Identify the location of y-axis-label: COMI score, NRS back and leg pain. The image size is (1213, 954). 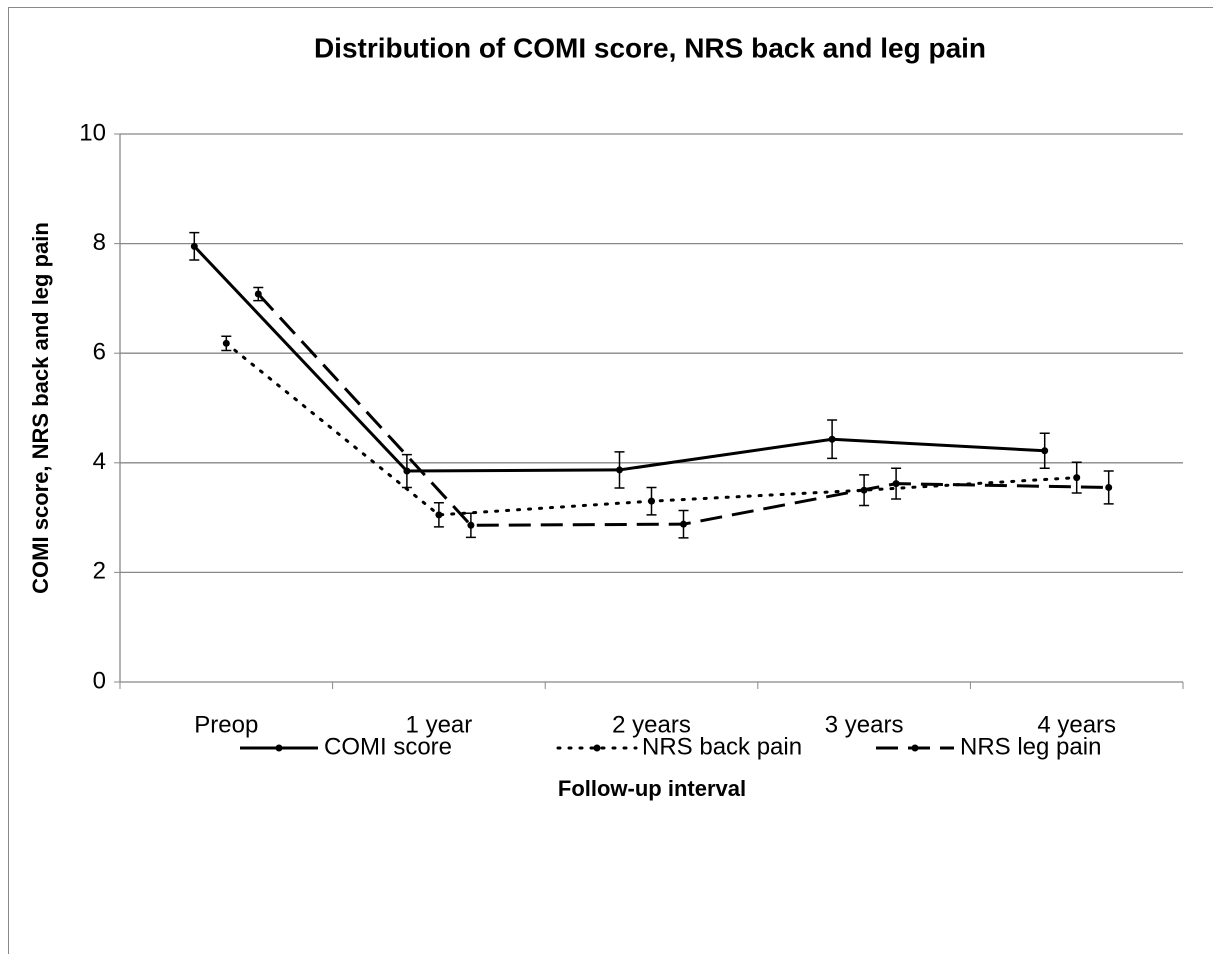
(40, 408).